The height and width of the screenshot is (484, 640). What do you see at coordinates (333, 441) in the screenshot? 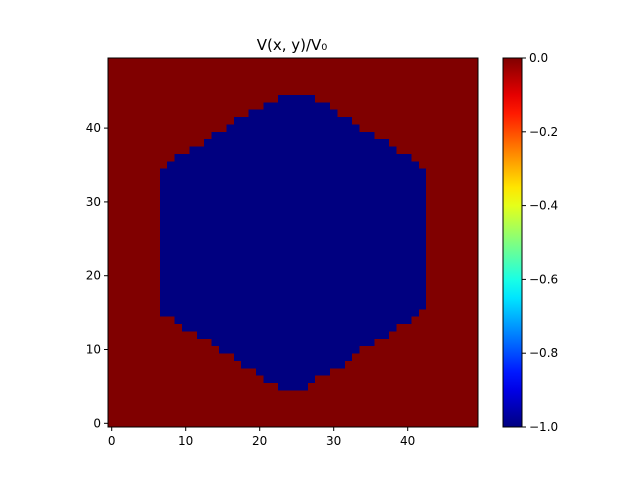
I see `x-tick-label: 30` at bounding box center [333, 441].